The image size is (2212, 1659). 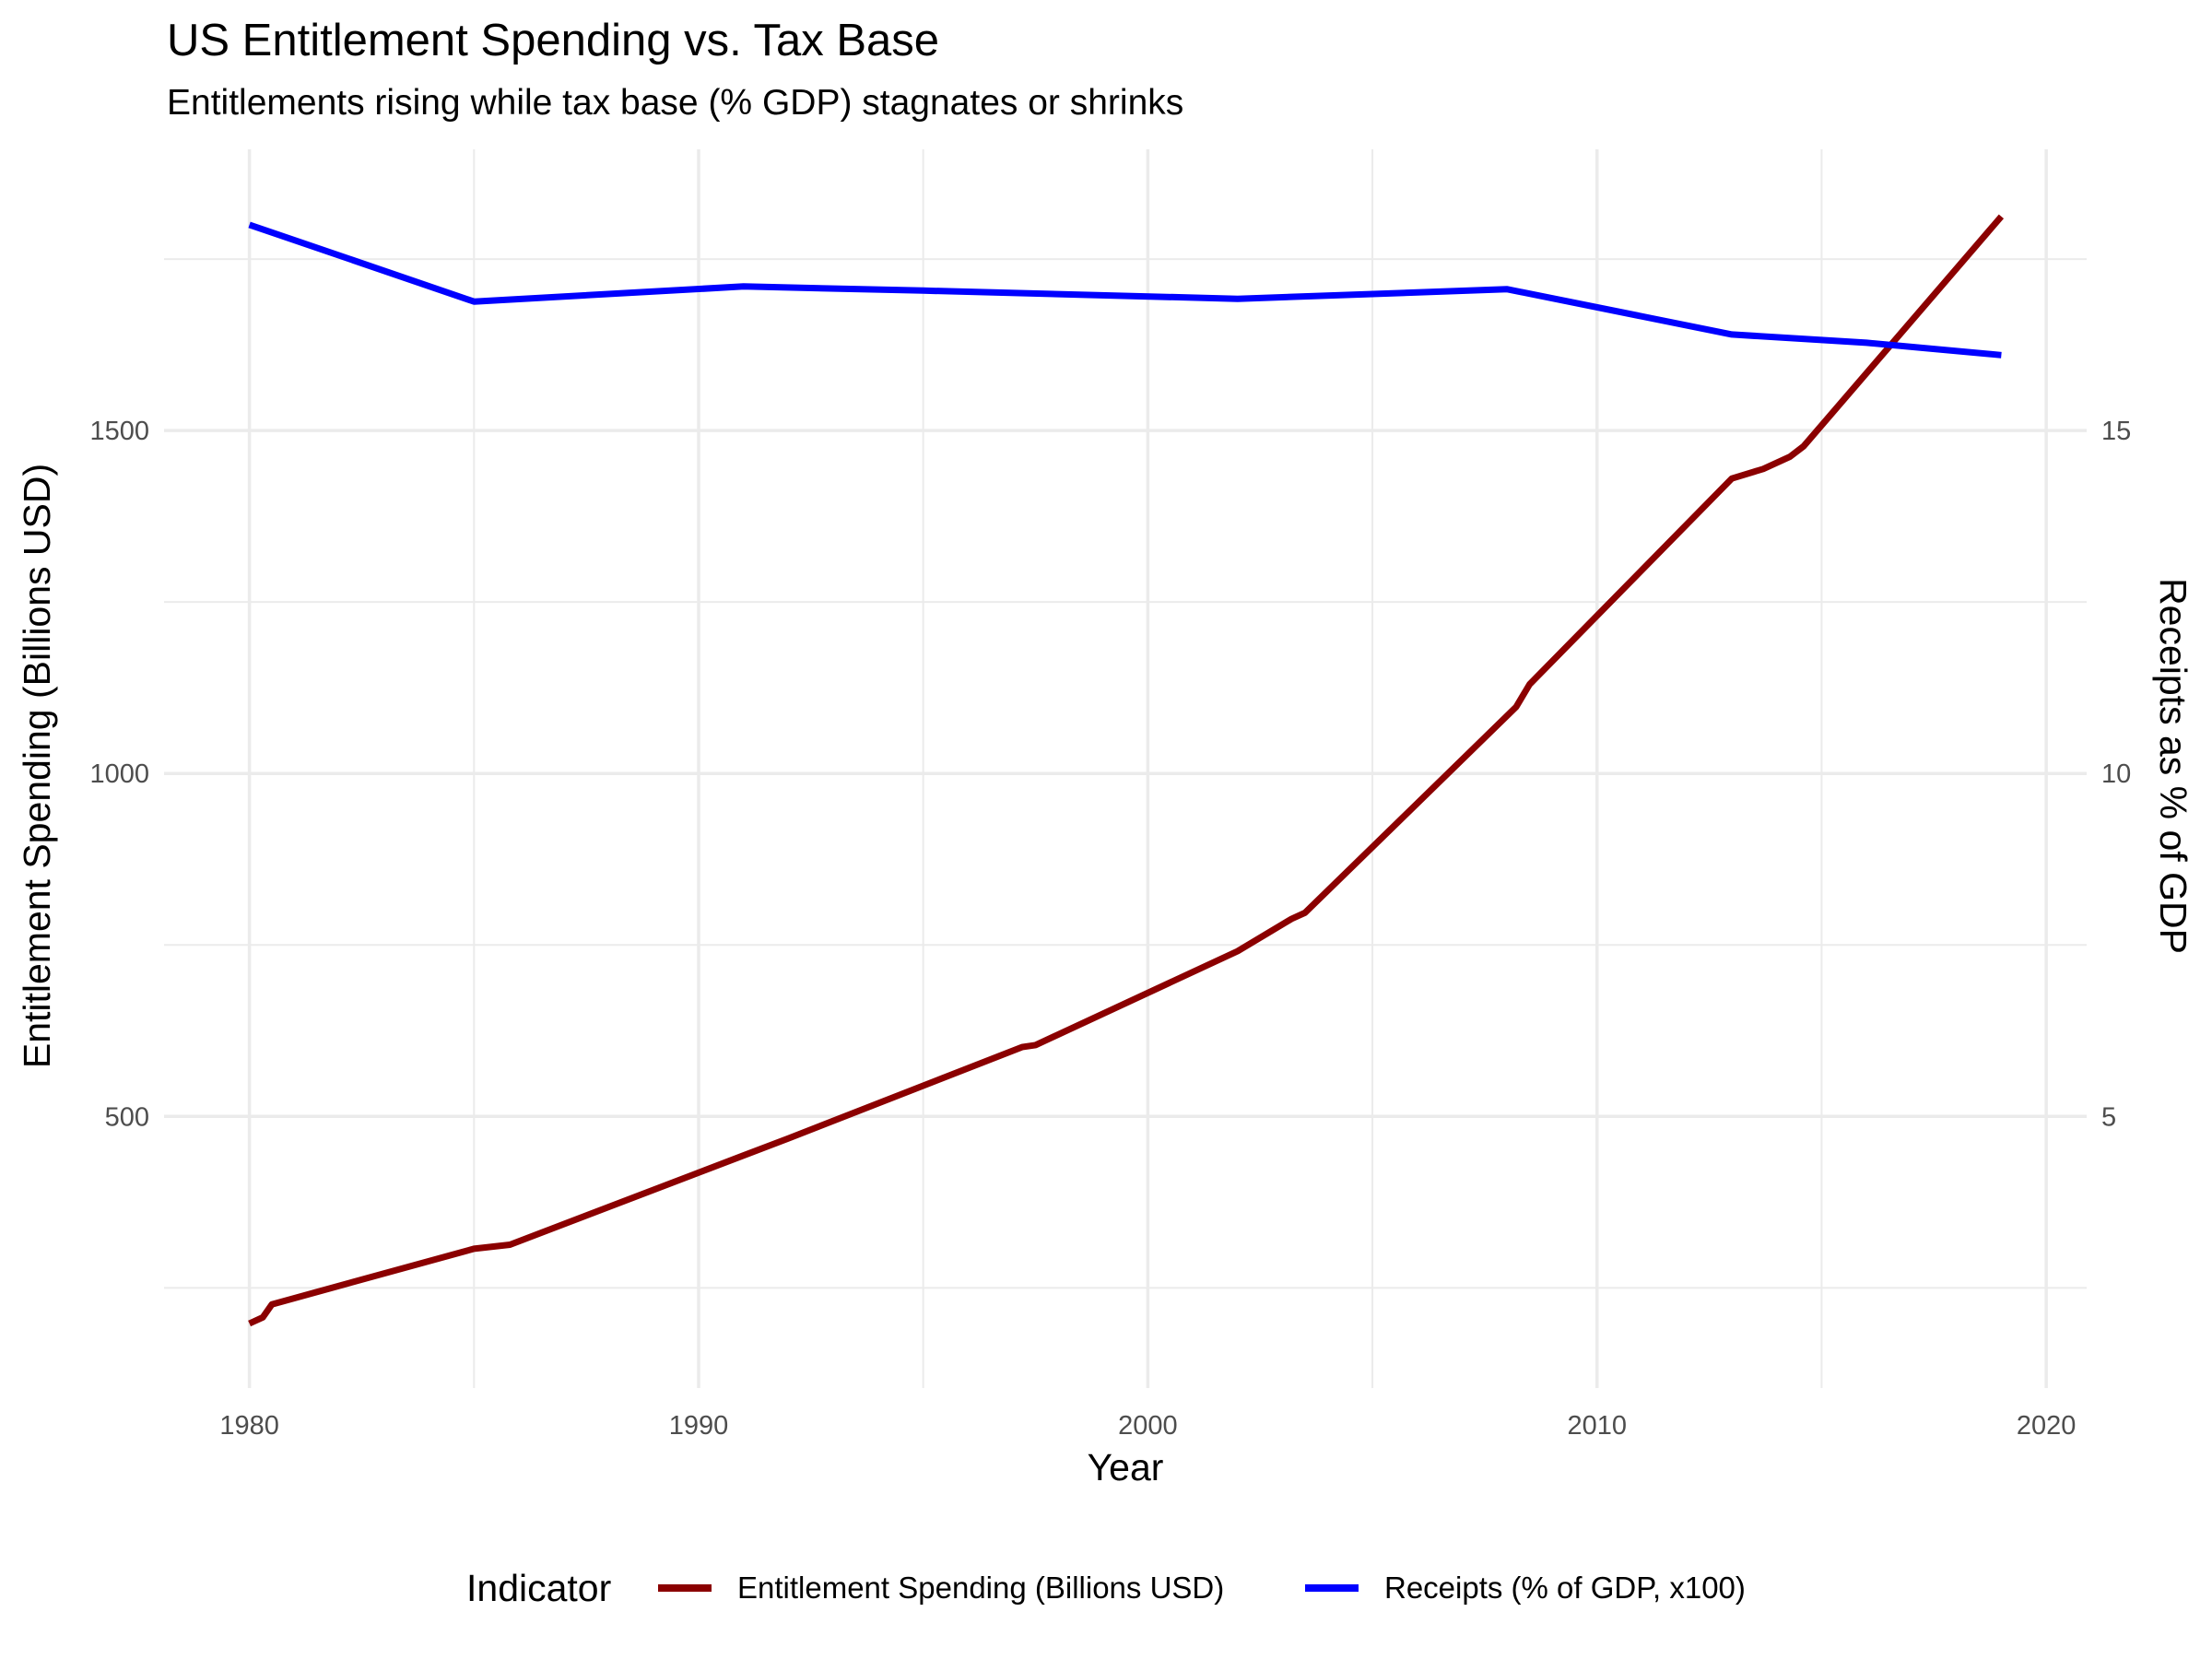 I want to click on y-tick-label: 500, so click(x=127, y=1117).